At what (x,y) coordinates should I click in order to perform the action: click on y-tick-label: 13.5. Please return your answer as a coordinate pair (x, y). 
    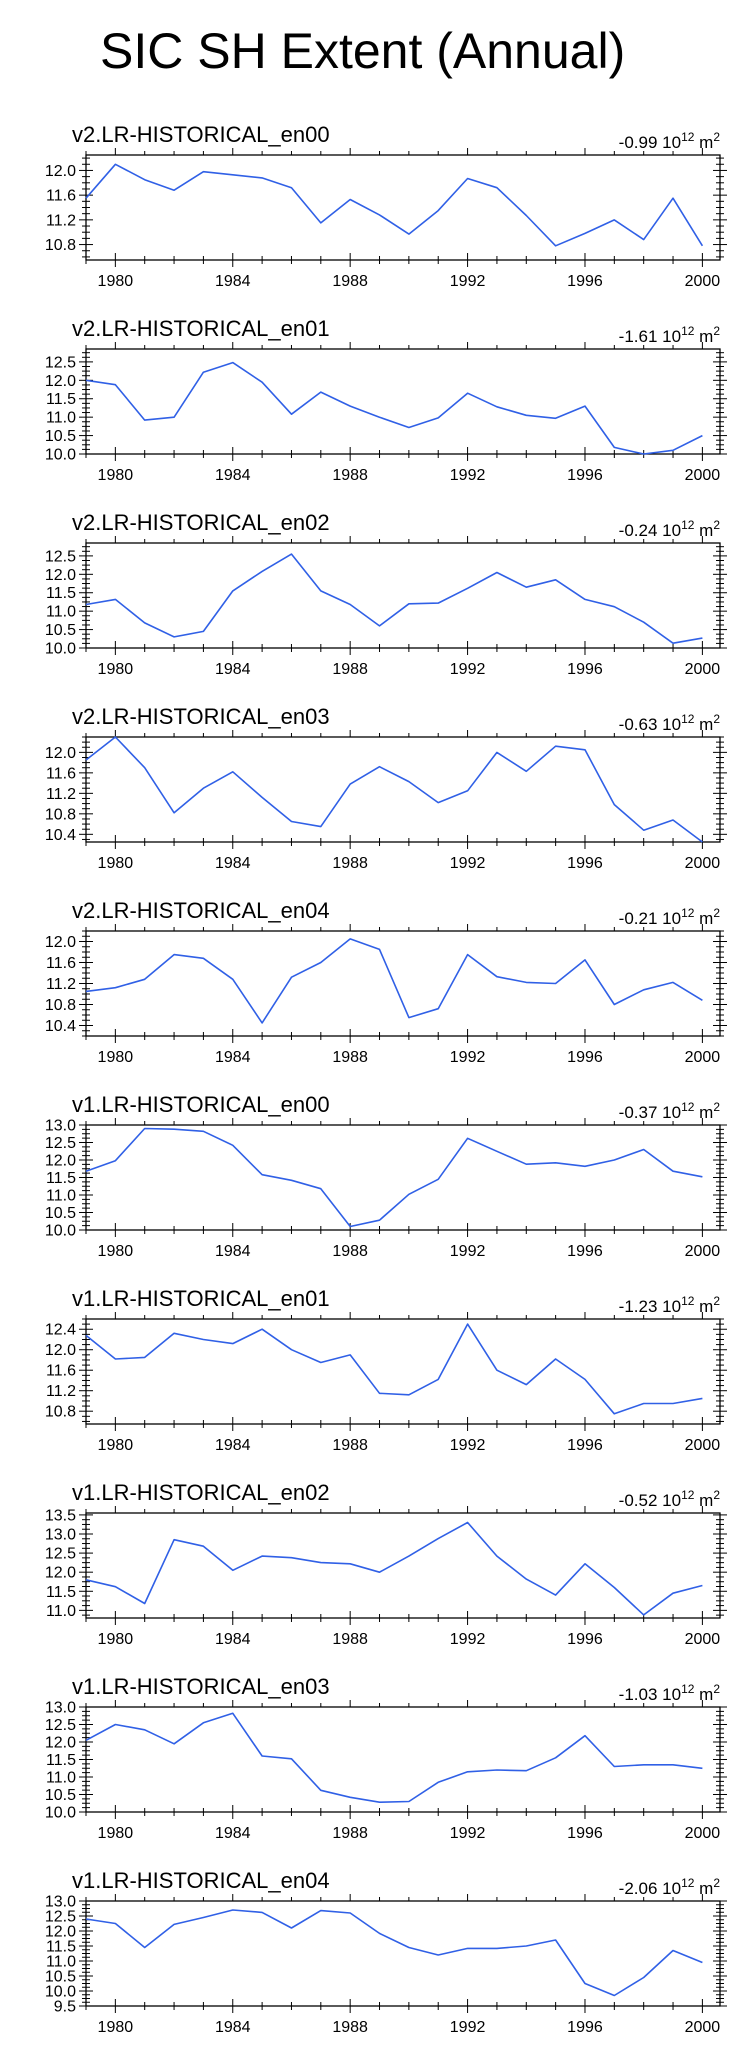
    Looking at the image, I should click on (60, 1515).